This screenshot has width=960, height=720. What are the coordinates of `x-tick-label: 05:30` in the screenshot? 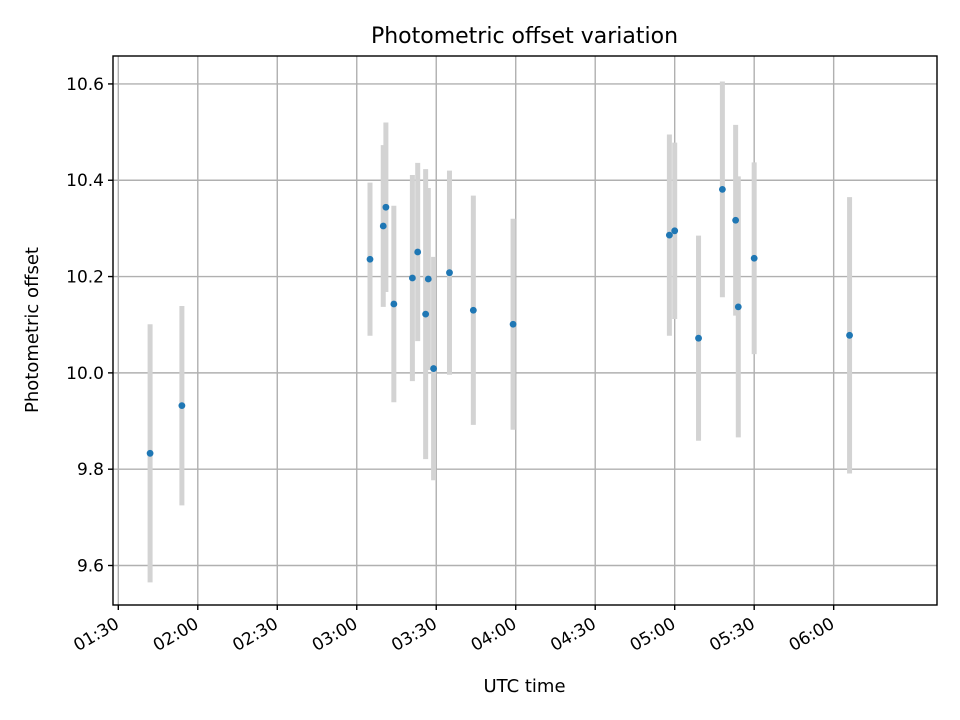 It's located at (732, 635).